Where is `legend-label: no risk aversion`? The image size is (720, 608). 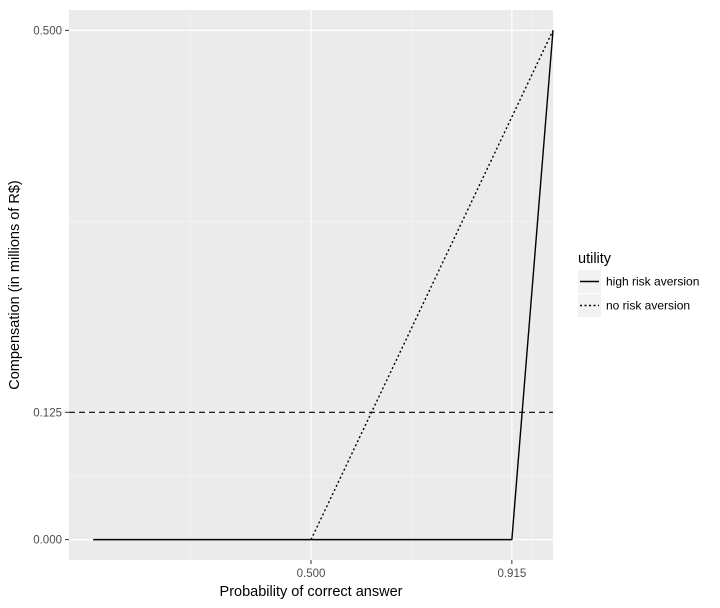 legend-label: no risk aversion is located at coordinates (648, 306).